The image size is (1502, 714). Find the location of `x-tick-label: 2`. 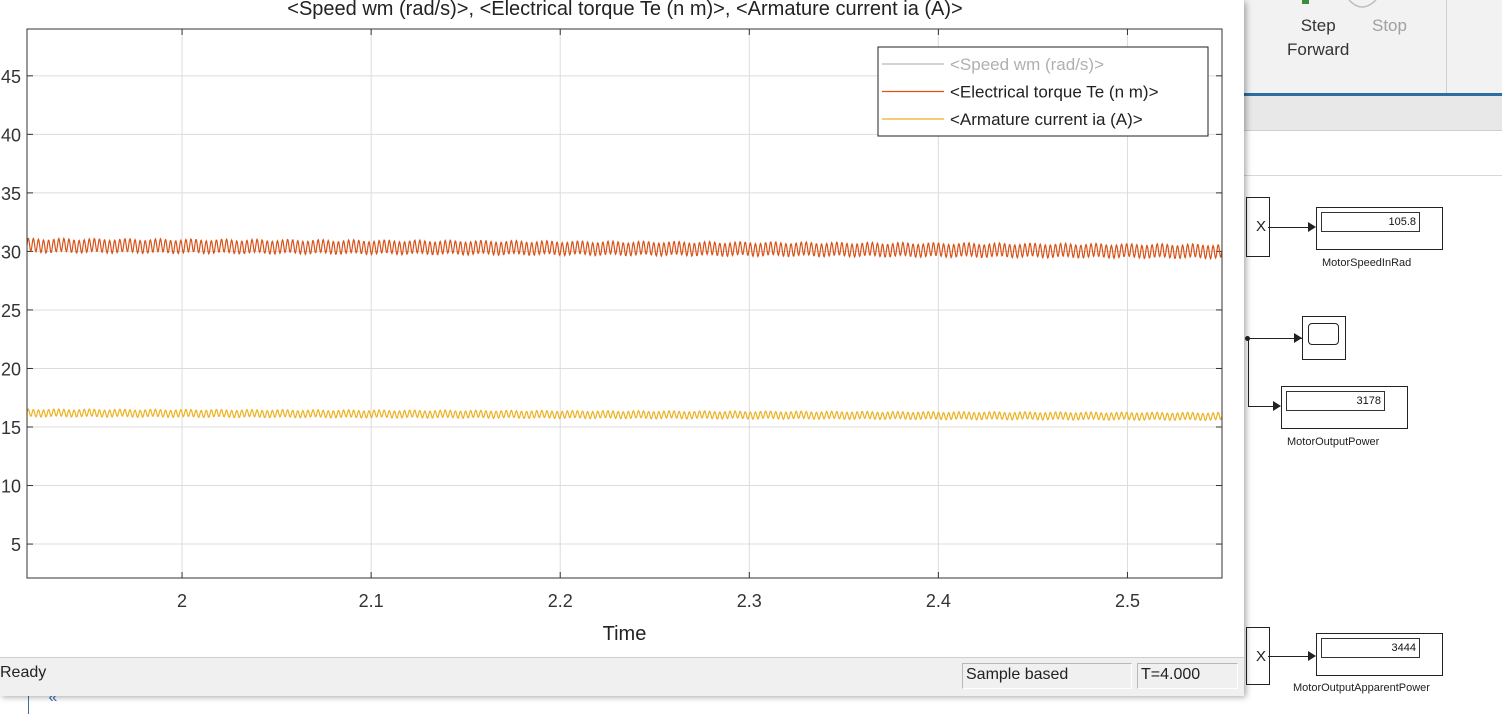

x-tick-label: 2 is located at coordinates (182, 601).